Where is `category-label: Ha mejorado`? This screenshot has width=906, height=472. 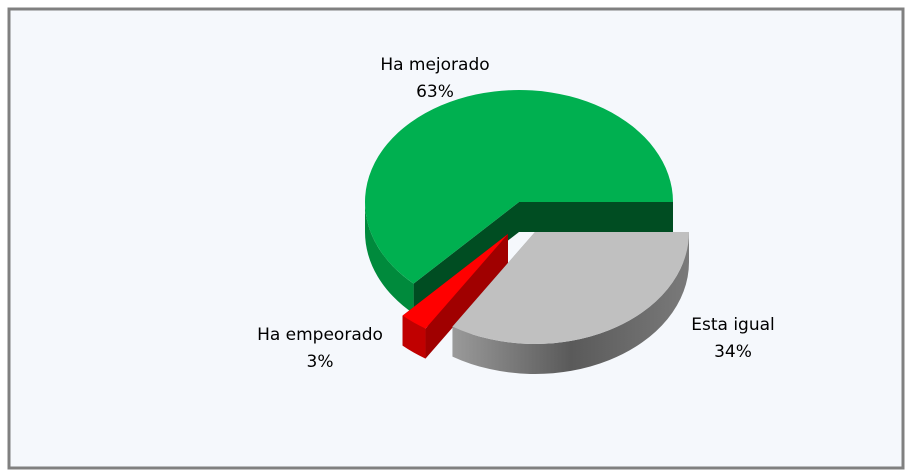
category-label: Ha mejorado is located at coordinates (434, 65).